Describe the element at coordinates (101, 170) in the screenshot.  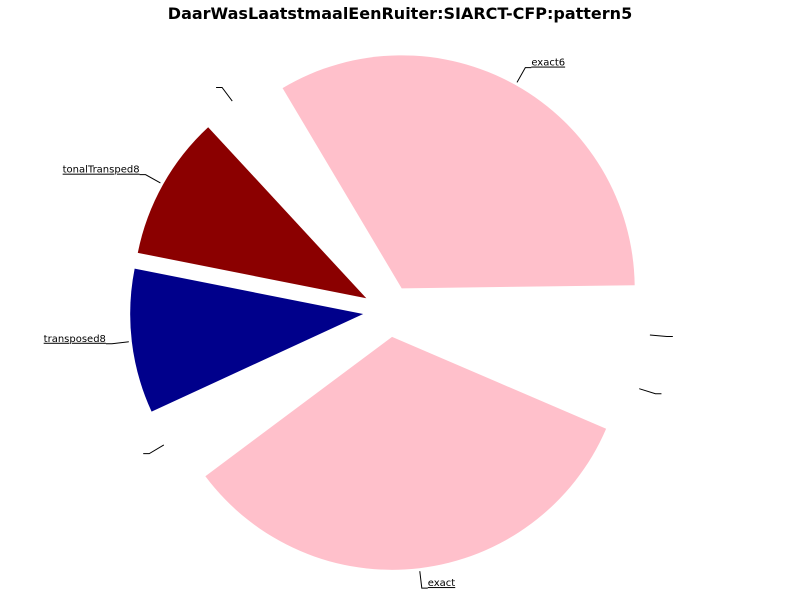
I see `slice-label-tonalTransped8: tonalTransped8` at that location.